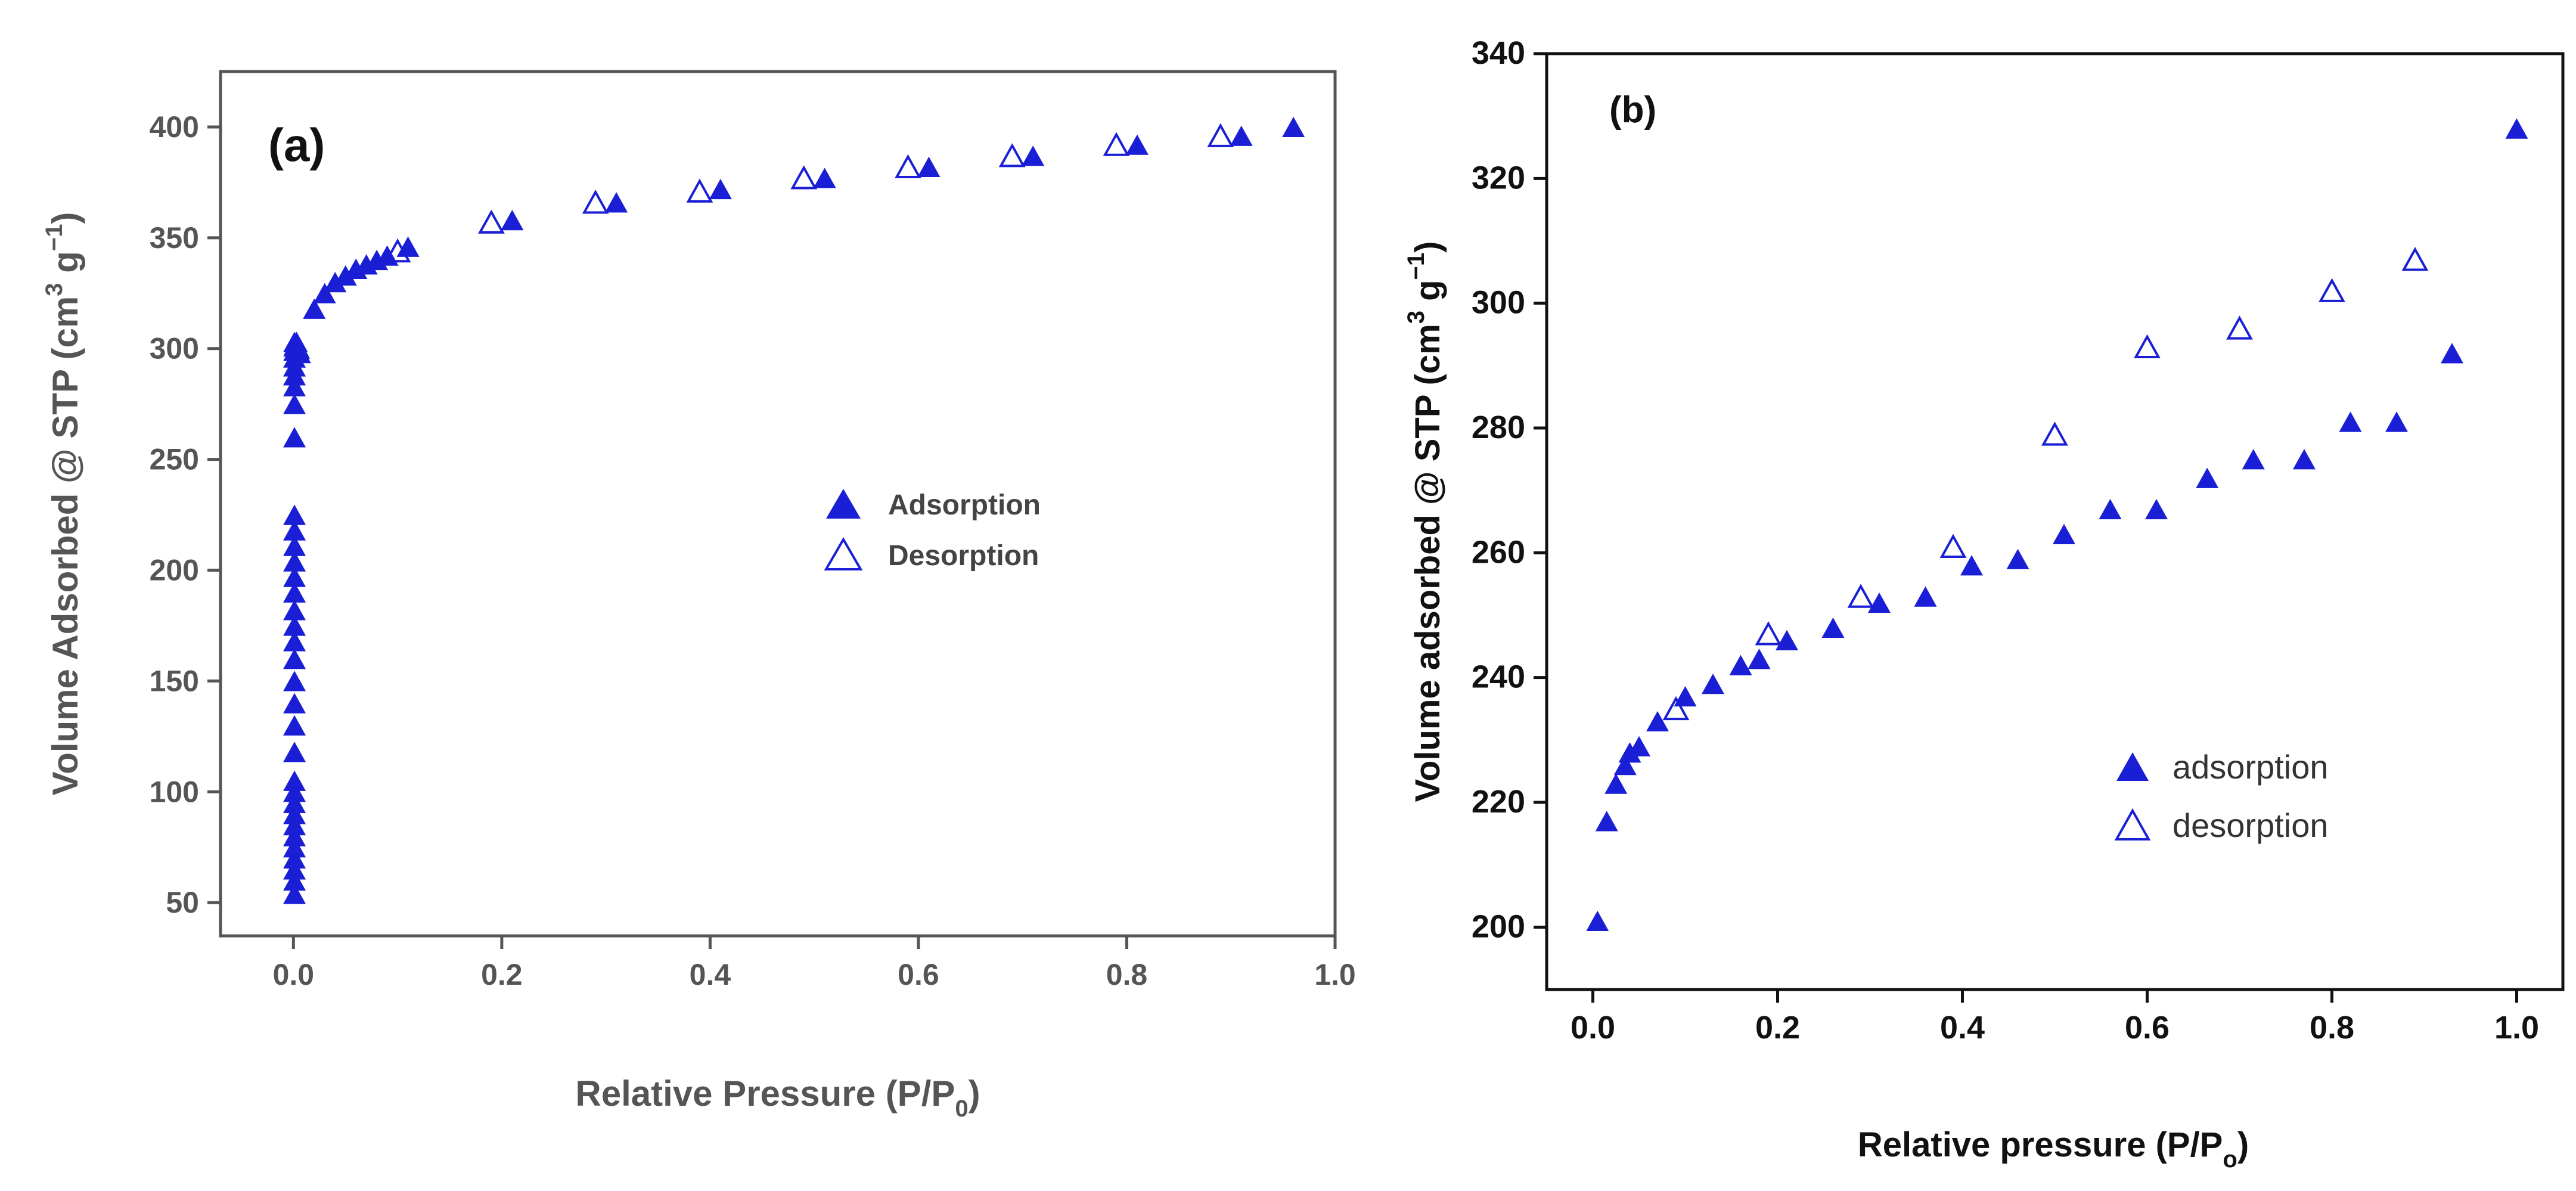 The image size is (2576, 1191). What do you see at coordinates (1593, 1028) in the screenshot?
I see `x-tick-label: 0.0` at bounding box center [1593, 1028].